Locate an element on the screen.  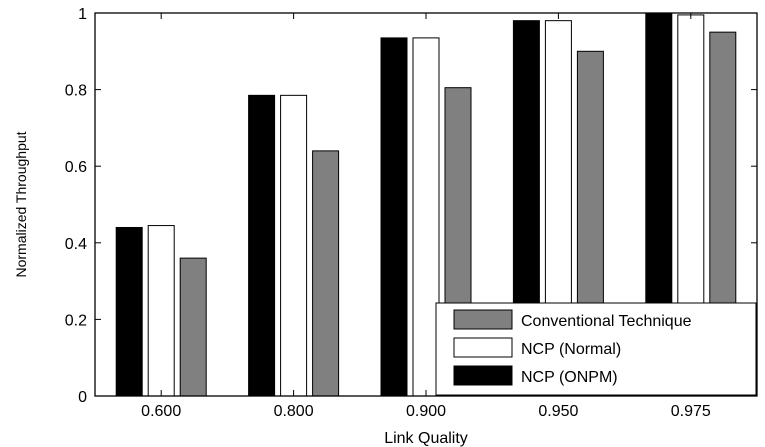
legend-label: NCP (Normal) is located at coordinates (571, 349).